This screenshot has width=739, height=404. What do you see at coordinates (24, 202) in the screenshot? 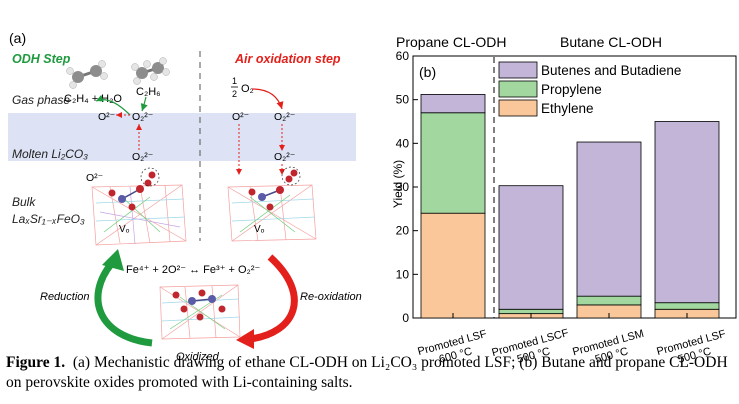
I see `bulk-label: Bulk` at bounding box center [24, 202].